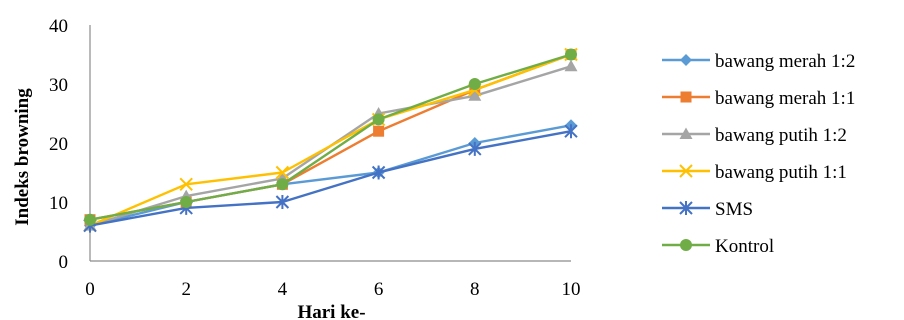 The width and height of the screenshot is (904, 320). What do you see at coordinates (734, 209) in the screenshot?
I see `legend-label: SMS` at bounding box center [734, 209].